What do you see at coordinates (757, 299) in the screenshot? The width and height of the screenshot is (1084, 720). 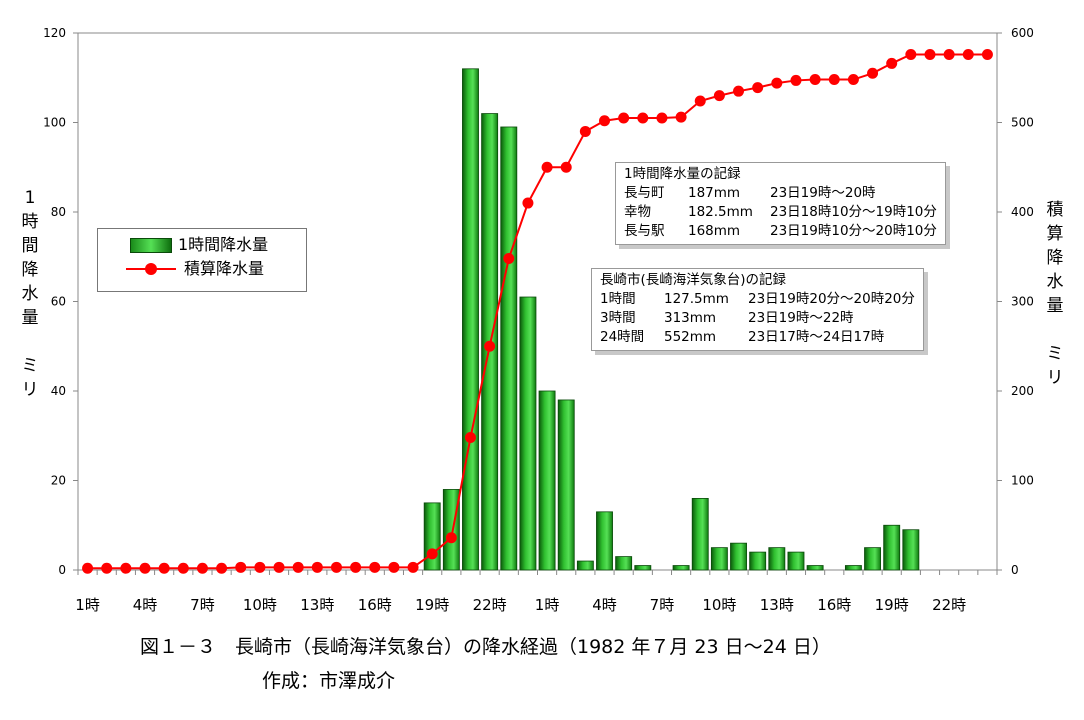 I see `record-row: 1時間 127.5mm 23日19時20分～20時20分` at bounding box center [757, 299].